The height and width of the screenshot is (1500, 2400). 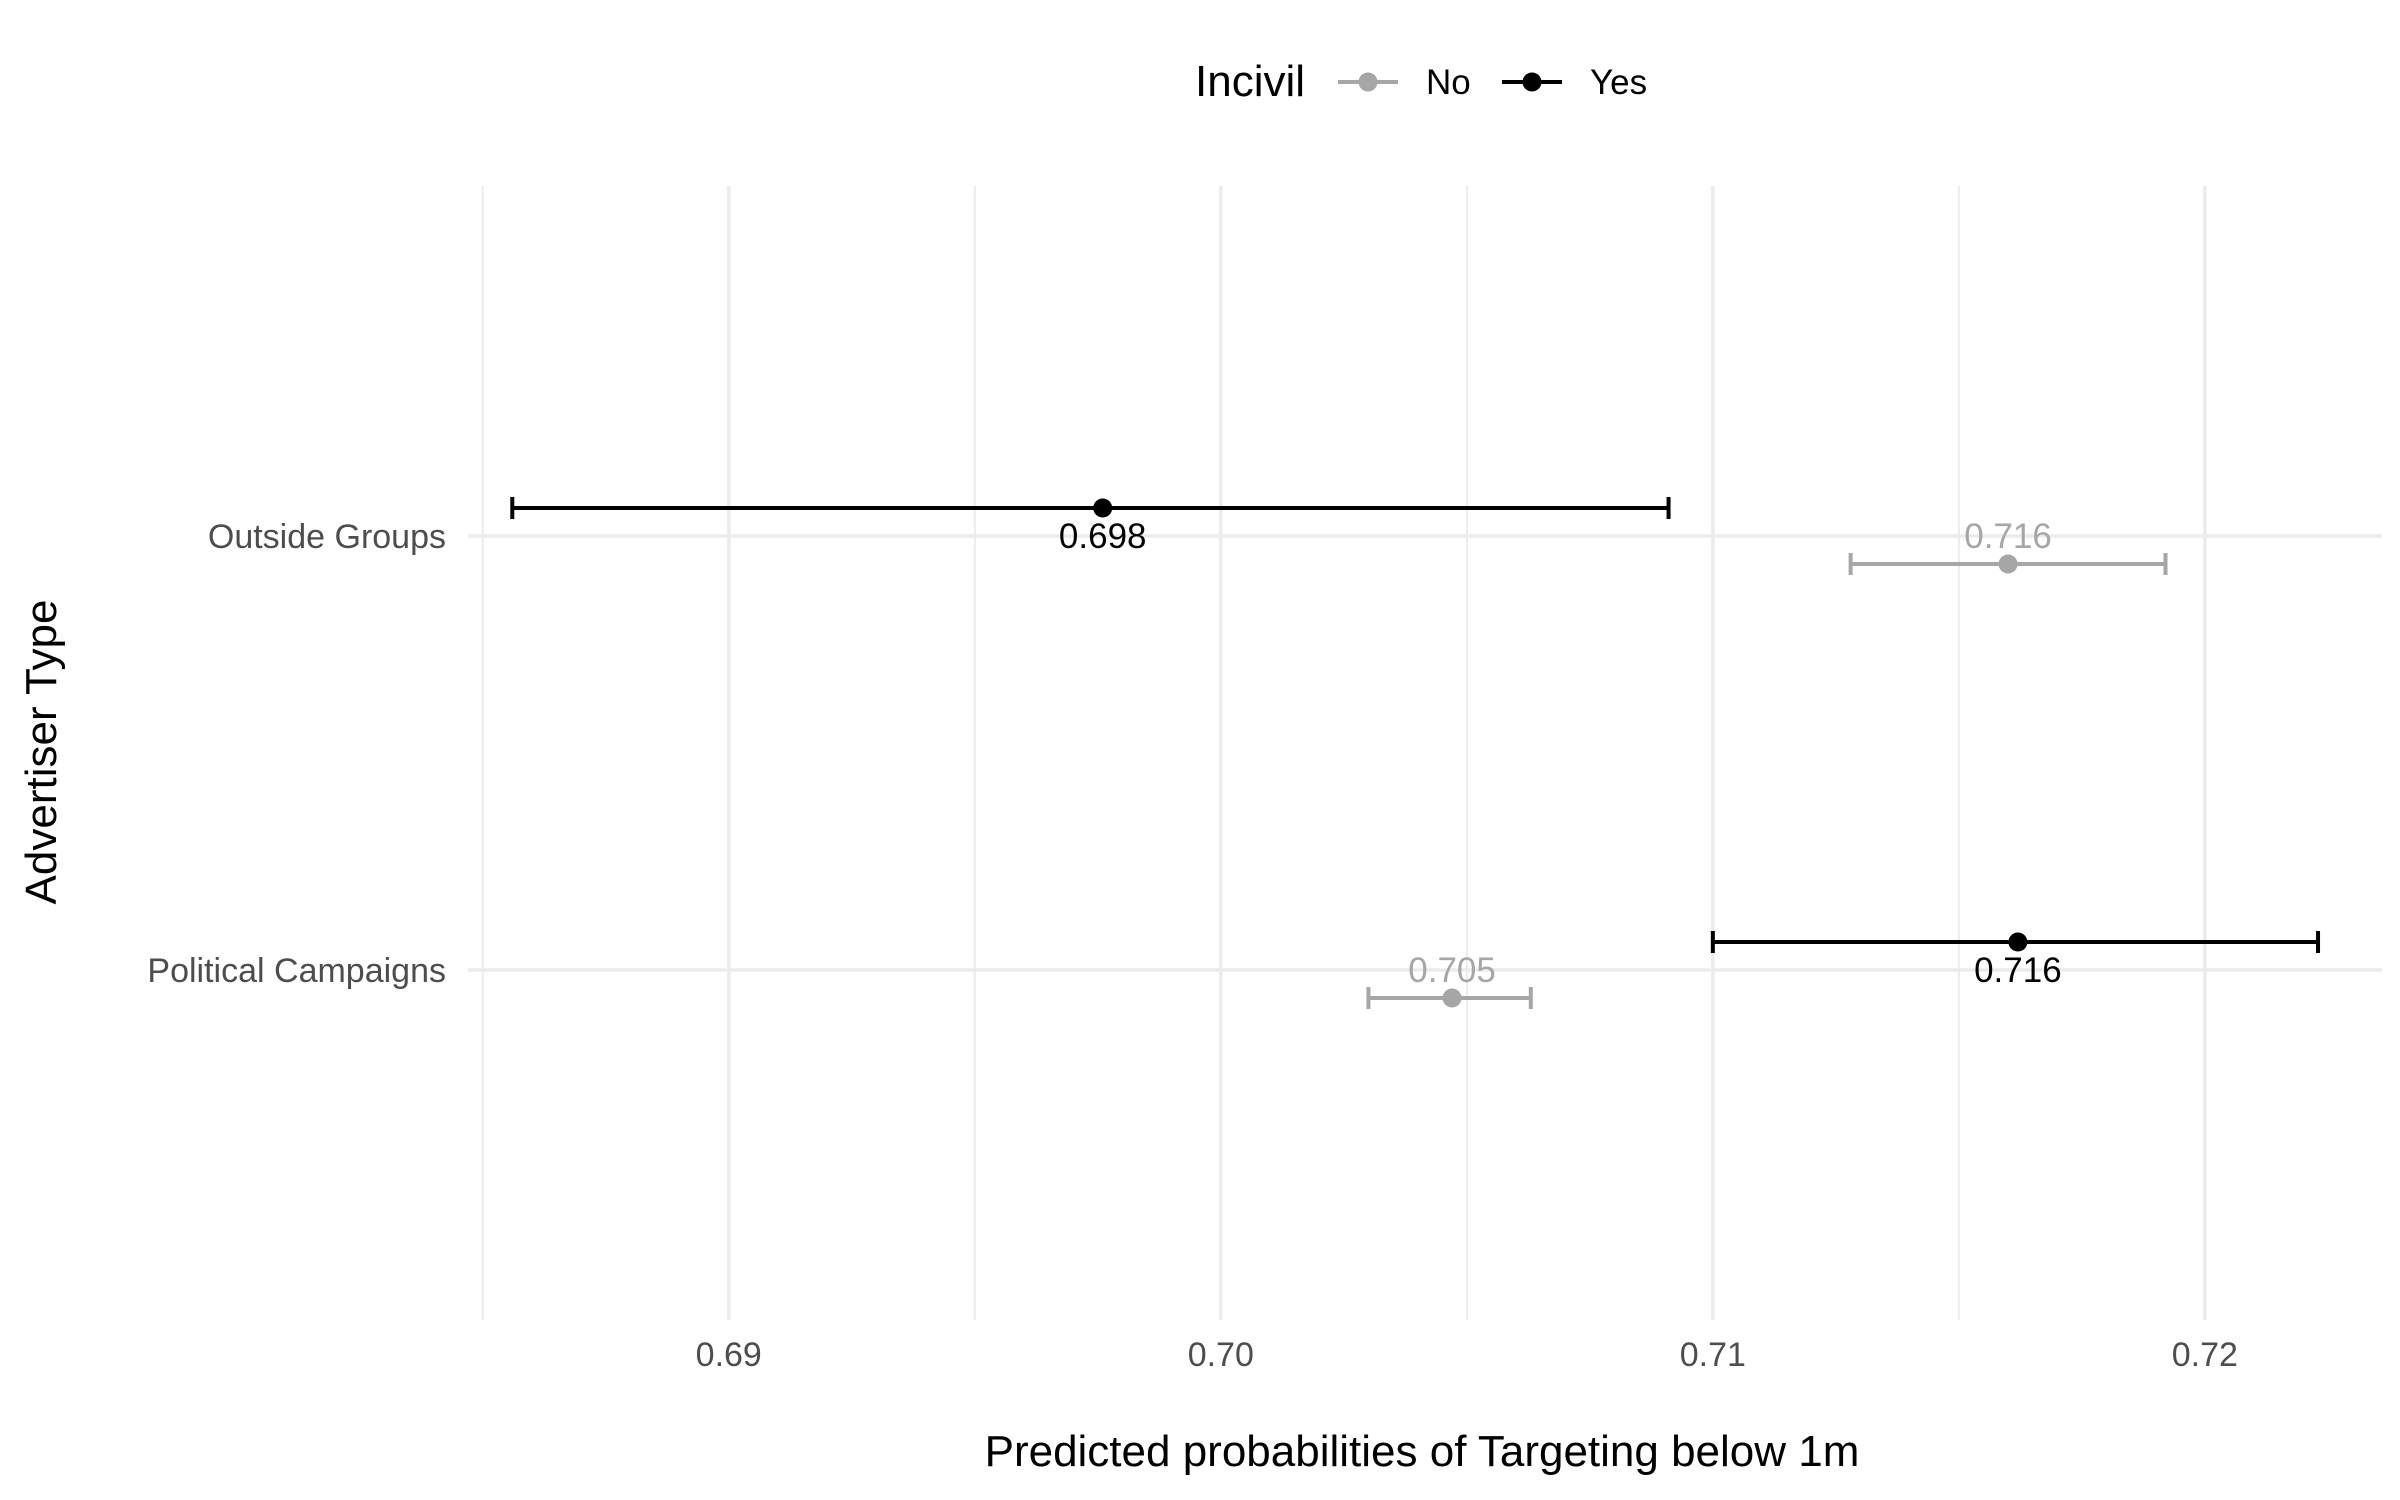 I want to click on legend-label: No, so click(x=1448, y=82).